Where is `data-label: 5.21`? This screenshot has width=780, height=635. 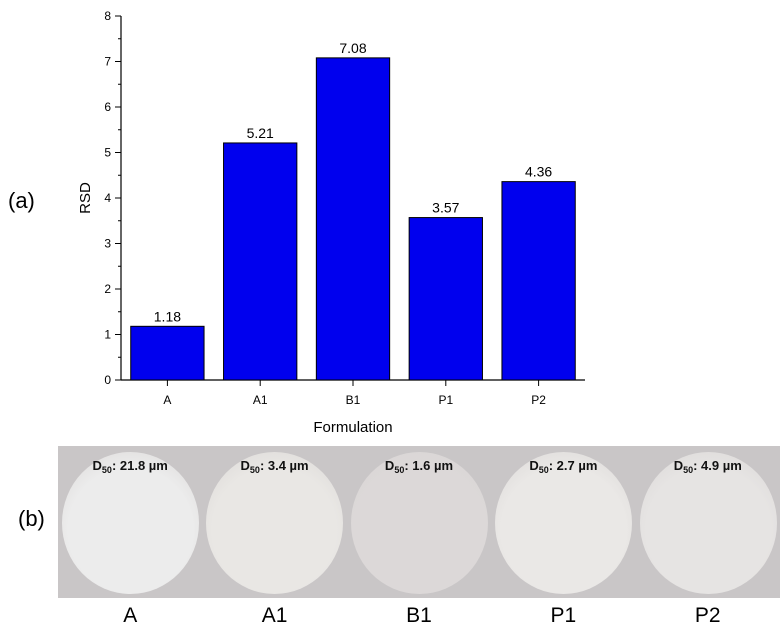 data-label: 5.21 is located at coordinates (260, 133).